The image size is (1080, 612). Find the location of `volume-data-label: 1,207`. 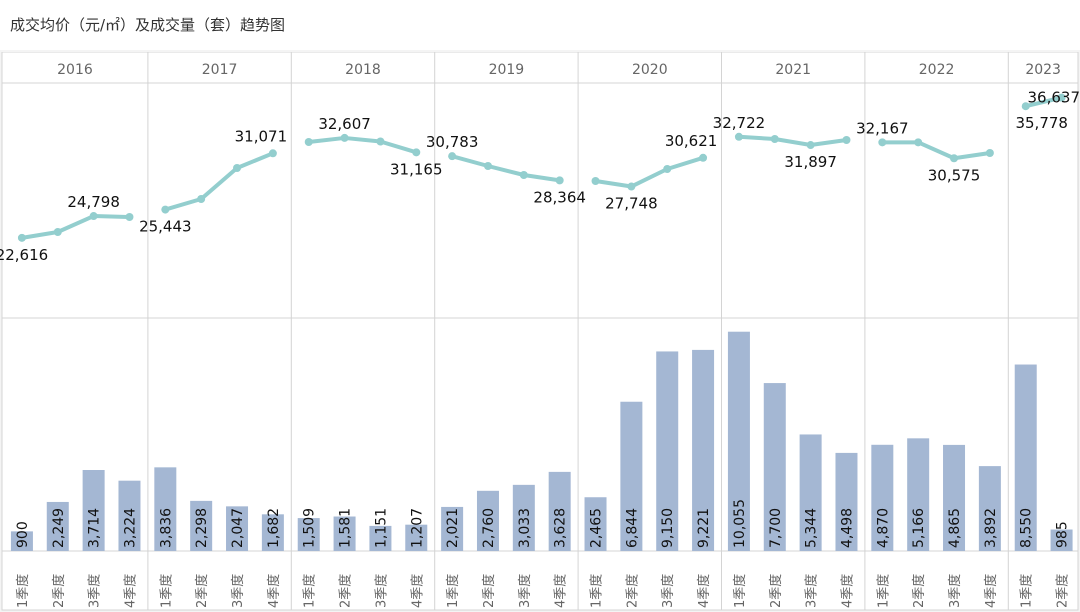

volume-data-label: 1,207 is located at coordinates (417, 528).